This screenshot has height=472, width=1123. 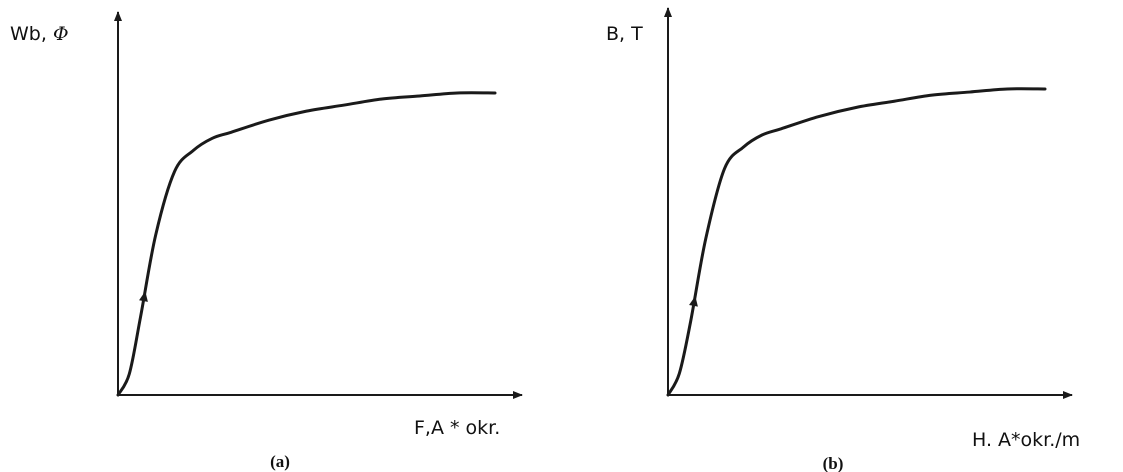 What do you see at coordinates (624, 34) in the screenshot?
I see `chart-b-y-label: B, T` at bounding box center [624, 34].